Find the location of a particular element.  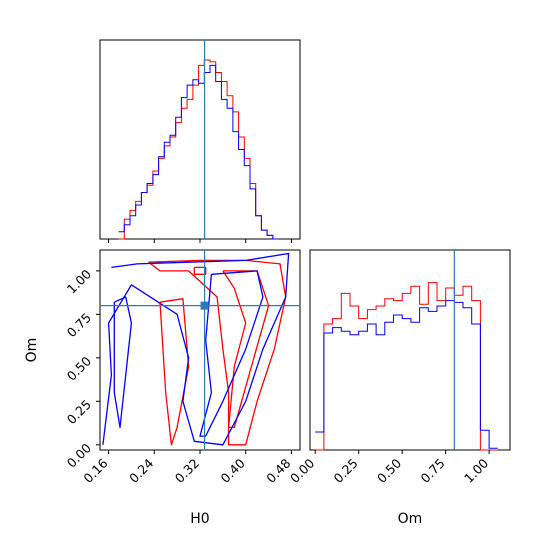

contour-x-tick-label-3: 0.40 is located at coordinates (233, 470).